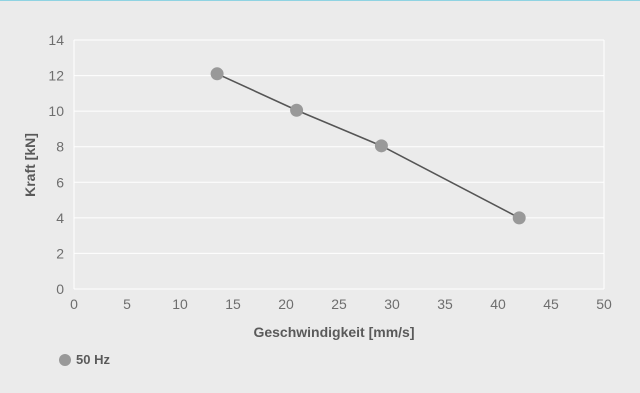  Describe the element at coordinates (60, 147) in the screenshot. I see `y-tick-label-4: 8` at that location.